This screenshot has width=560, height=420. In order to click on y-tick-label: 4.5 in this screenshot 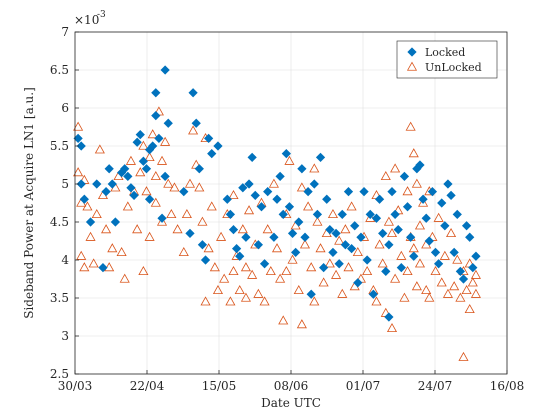, I will do `click(59, 222)`.